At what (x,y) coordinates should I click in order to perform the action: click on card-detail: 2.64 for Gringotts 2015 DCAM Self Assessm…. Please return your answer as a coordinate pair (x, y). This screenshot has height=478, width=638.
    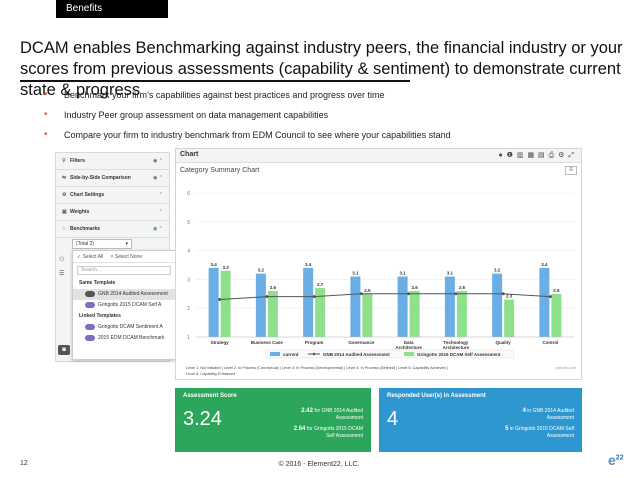
    Looking at the image, I should click on (328, 432).